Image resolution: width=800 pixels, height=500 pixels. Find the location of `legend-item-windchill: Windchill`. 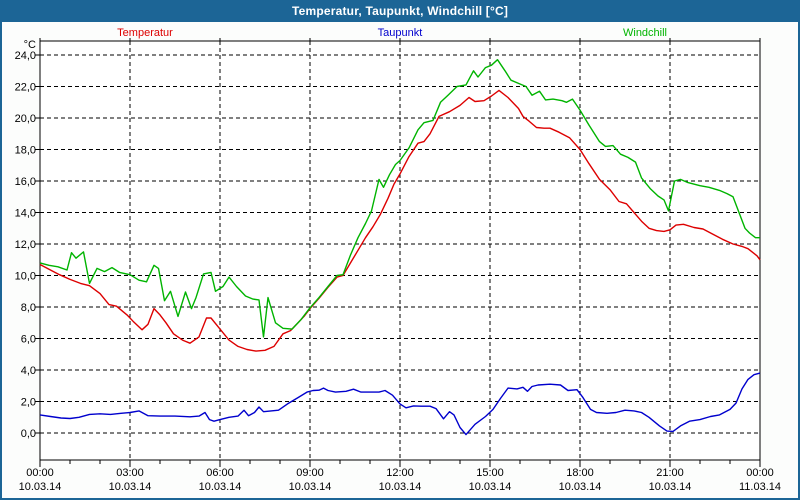

legend-item-windchill: Windchill is located at coordinates (645, 33).